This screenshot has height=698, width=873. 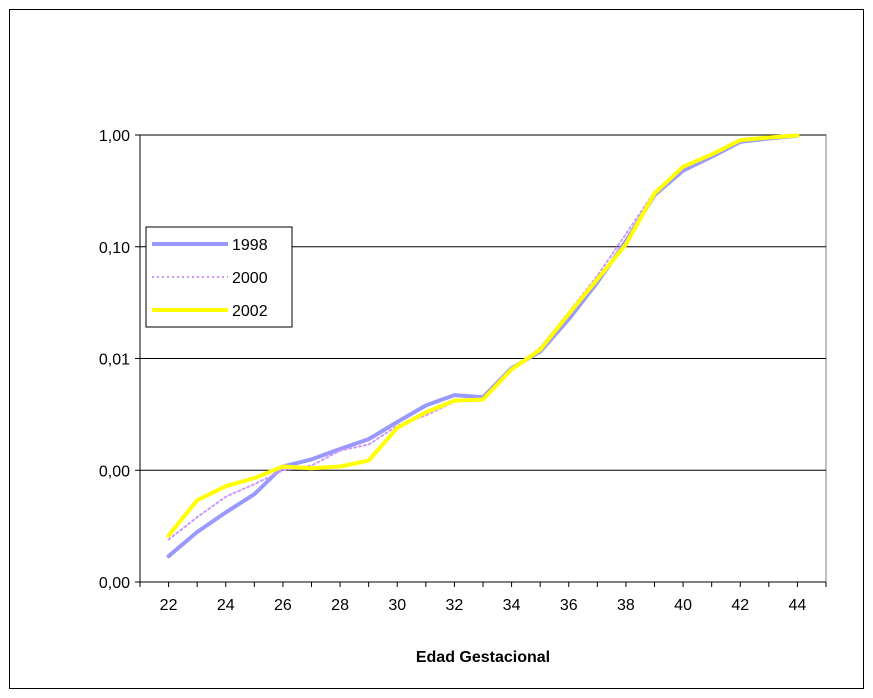 I want to click on x-tick-label: 36, so click(x=569, y=605).